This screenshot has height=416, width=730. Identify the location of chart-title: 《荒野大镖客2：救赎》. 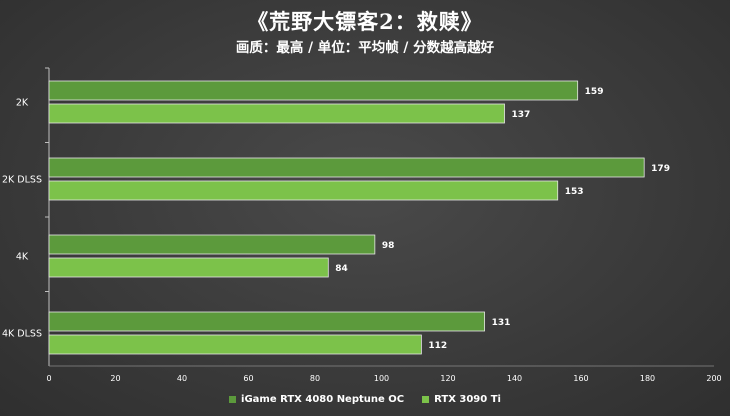
(365, 21).